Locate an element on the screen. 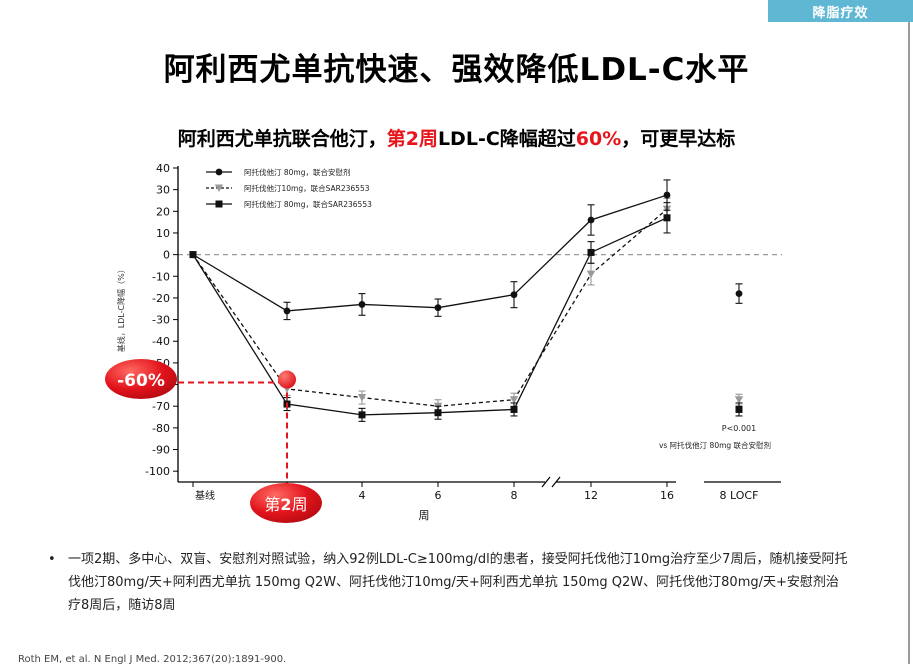 The height and width of the screenshot is (664, 913). x-tick-label: 6 is located at coordinates (438, 495).